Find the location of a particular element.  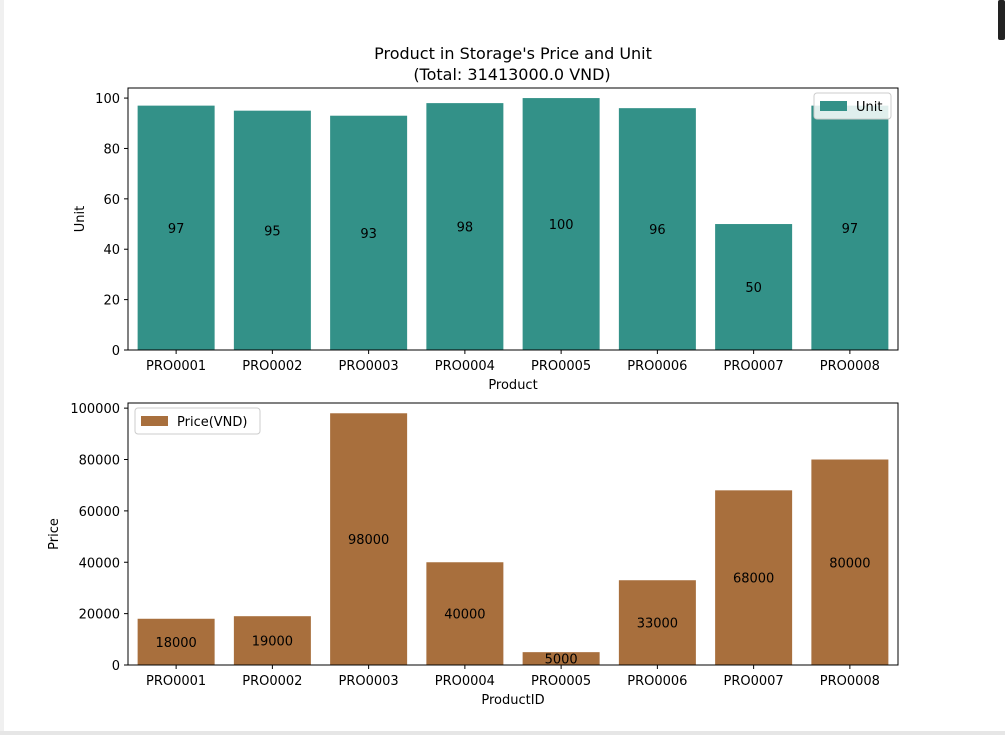

y-tick-label: 80000 is located at coordinates (99, 461).